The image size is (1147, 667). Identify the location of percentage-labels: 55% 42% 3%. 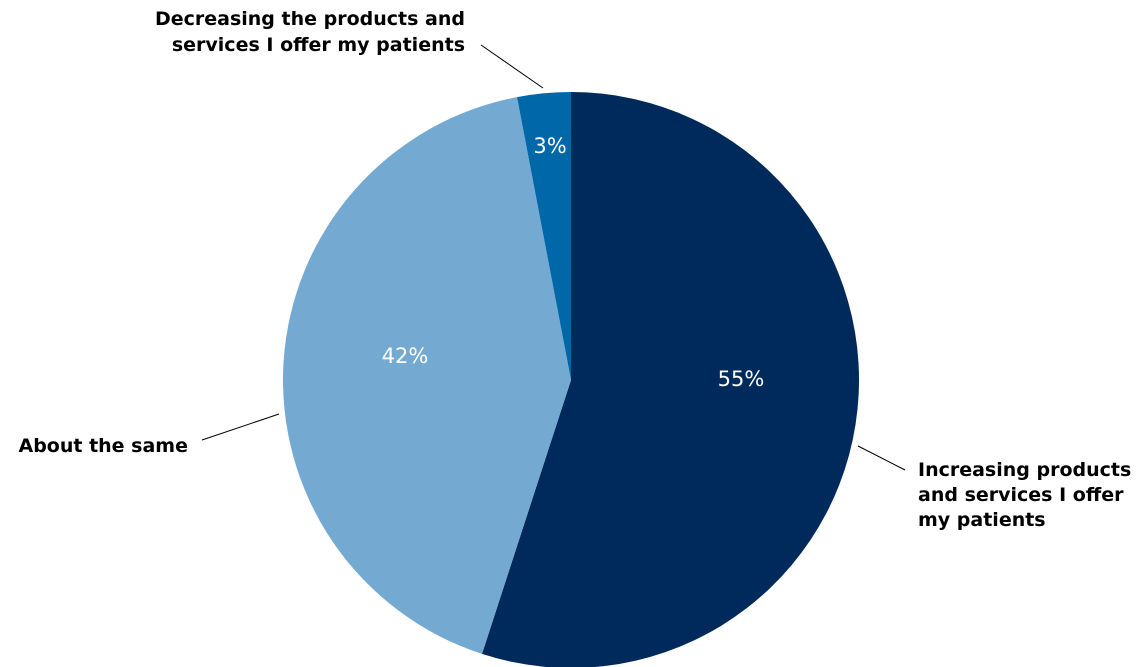
(573, 262).